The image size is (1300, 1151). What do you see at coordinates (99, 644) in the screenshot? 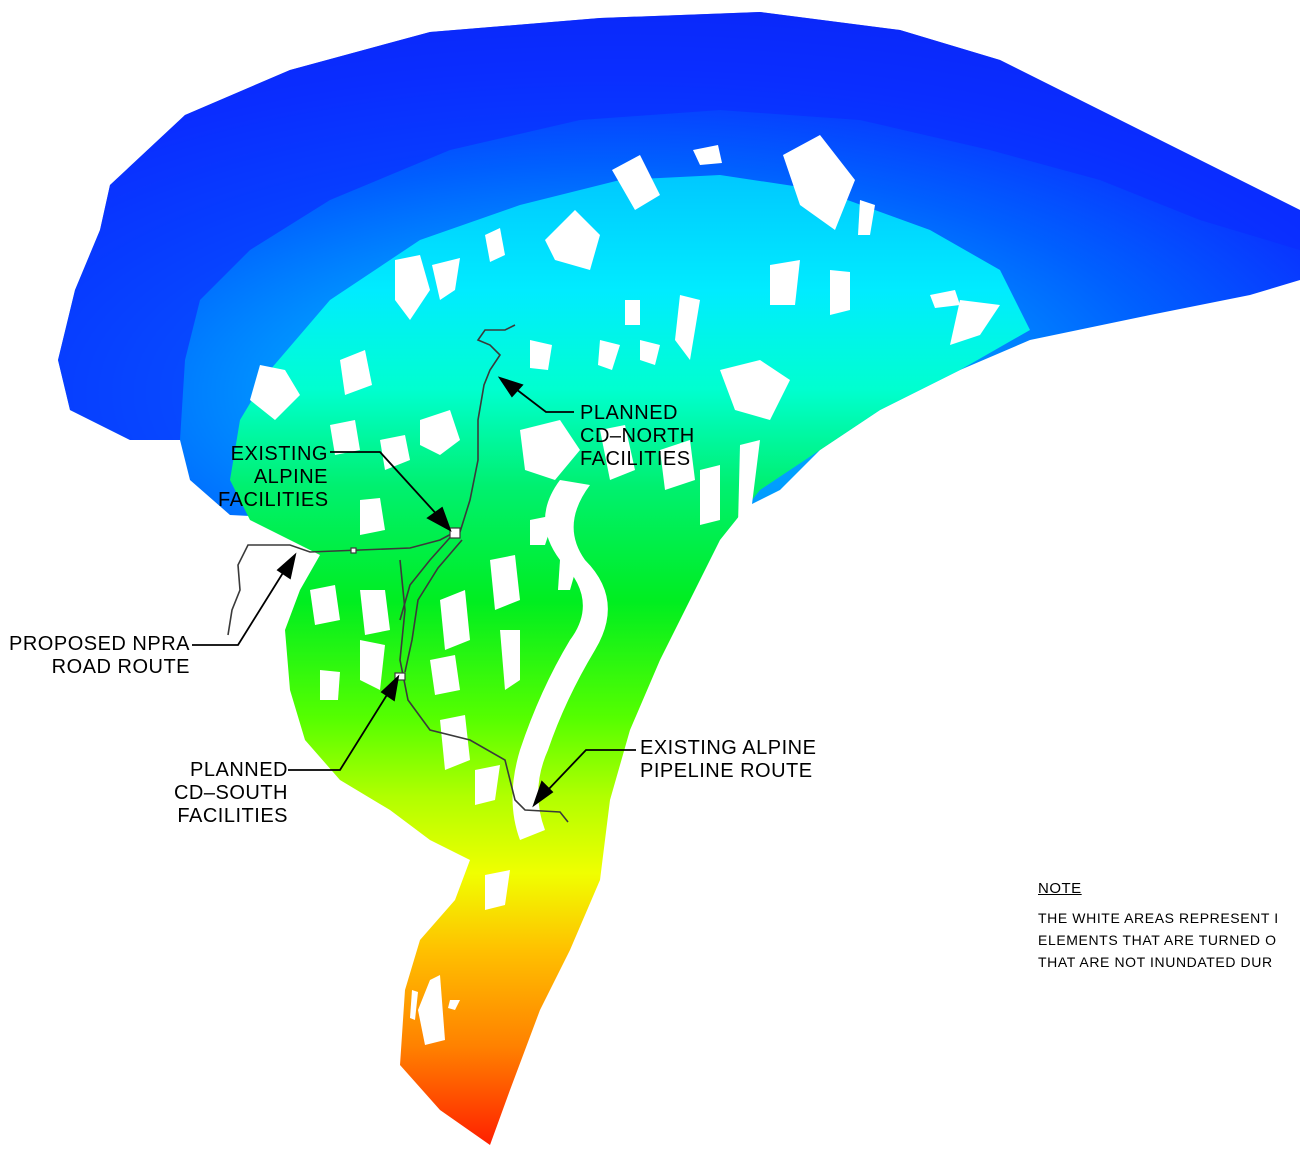
I see `label-line: PROPOSED NPRA` at bounding box center [99, 644].